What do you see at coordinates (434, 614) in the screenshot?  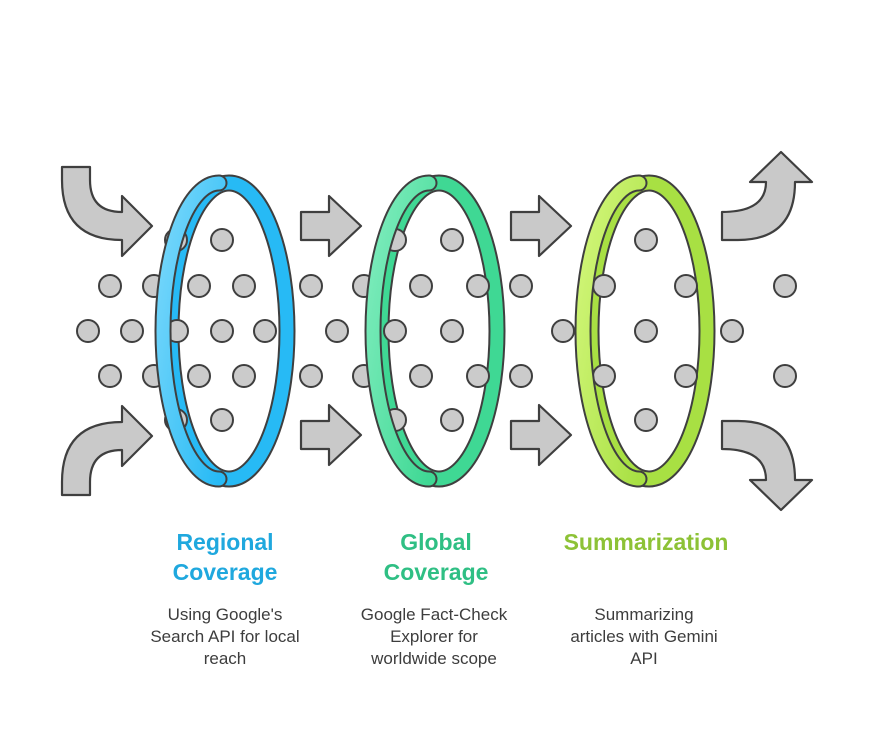 I see `stage-description-line: Google Fact-Check` at bounding box center [434, 614].